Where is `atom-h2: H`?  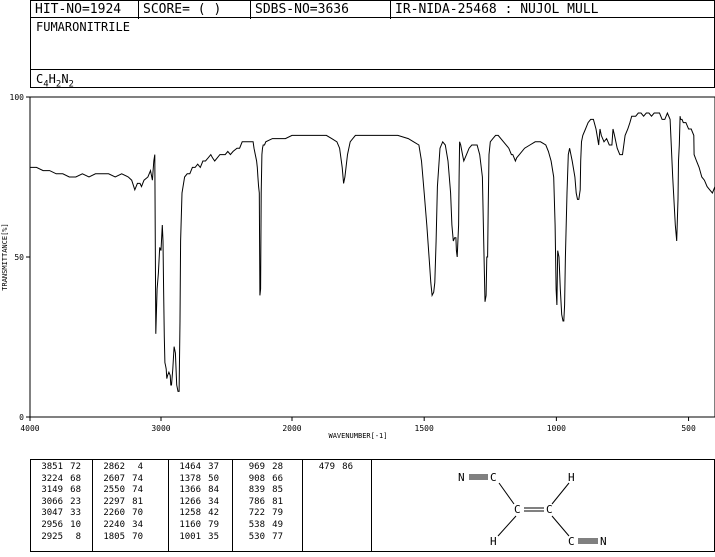
atom-h2: H is located at coordinates (493, 541).